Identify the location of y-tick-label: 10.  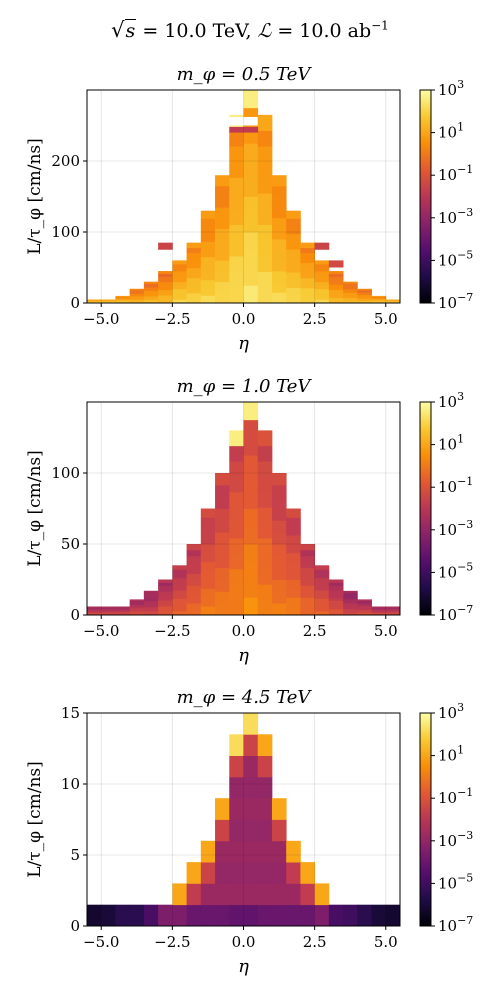
(70, 784).